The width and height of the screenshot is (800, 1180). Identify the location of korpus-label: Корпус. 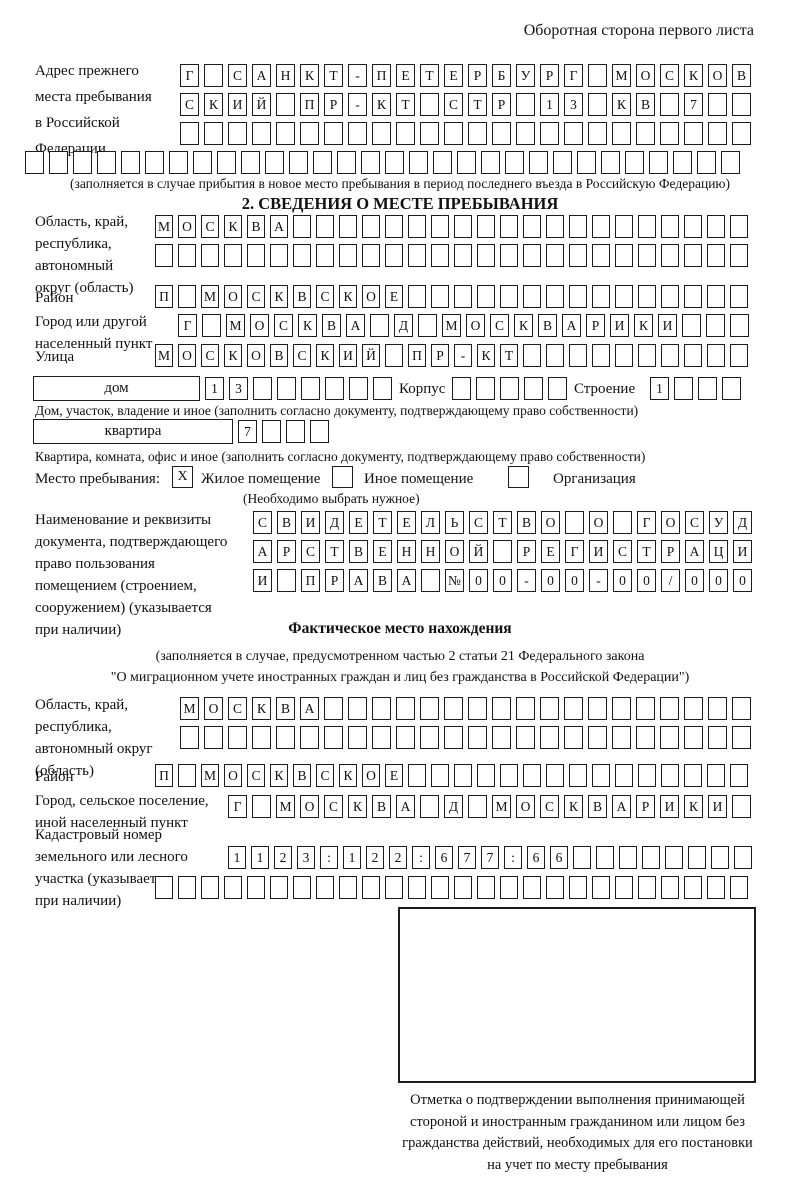
(422, 389).